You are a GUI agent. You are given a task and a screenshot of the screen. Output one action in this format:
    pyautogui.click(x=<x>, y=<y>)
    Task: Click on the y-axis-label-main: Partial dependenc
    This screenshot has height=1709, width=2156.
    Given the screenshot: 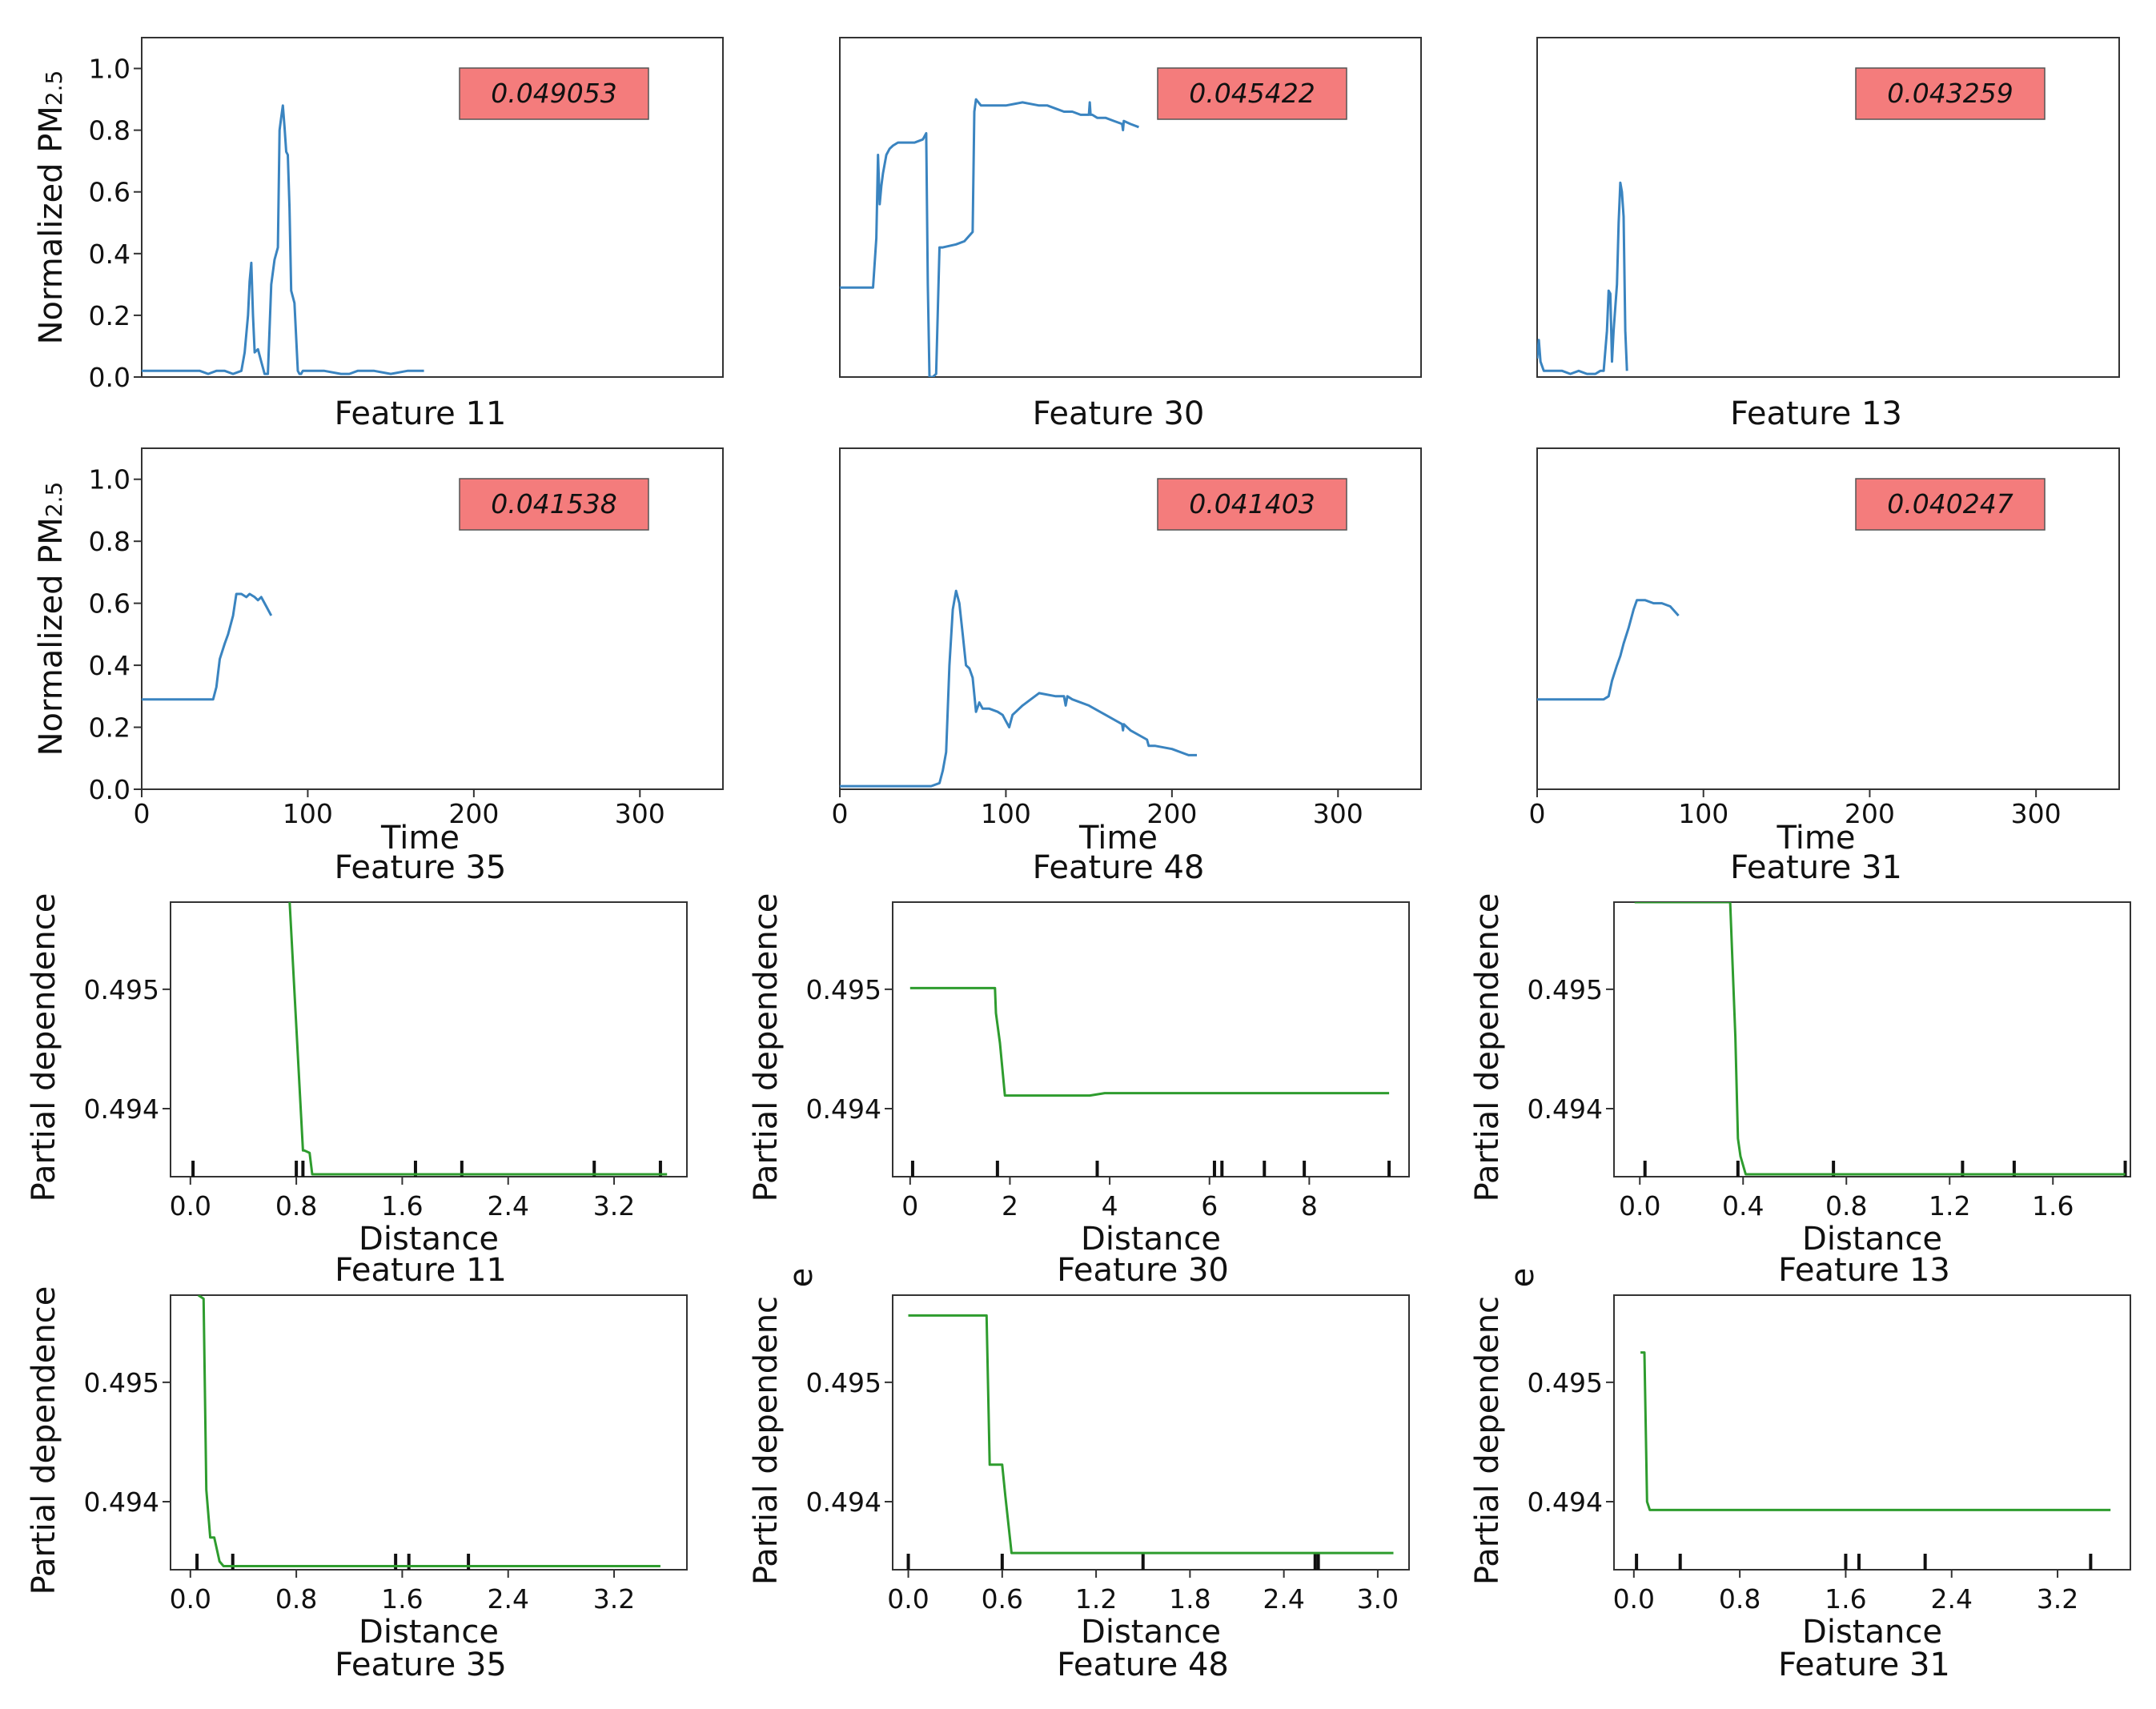 What is the action you would take?
    pyautogui.click(x=1487, y=1440)
    